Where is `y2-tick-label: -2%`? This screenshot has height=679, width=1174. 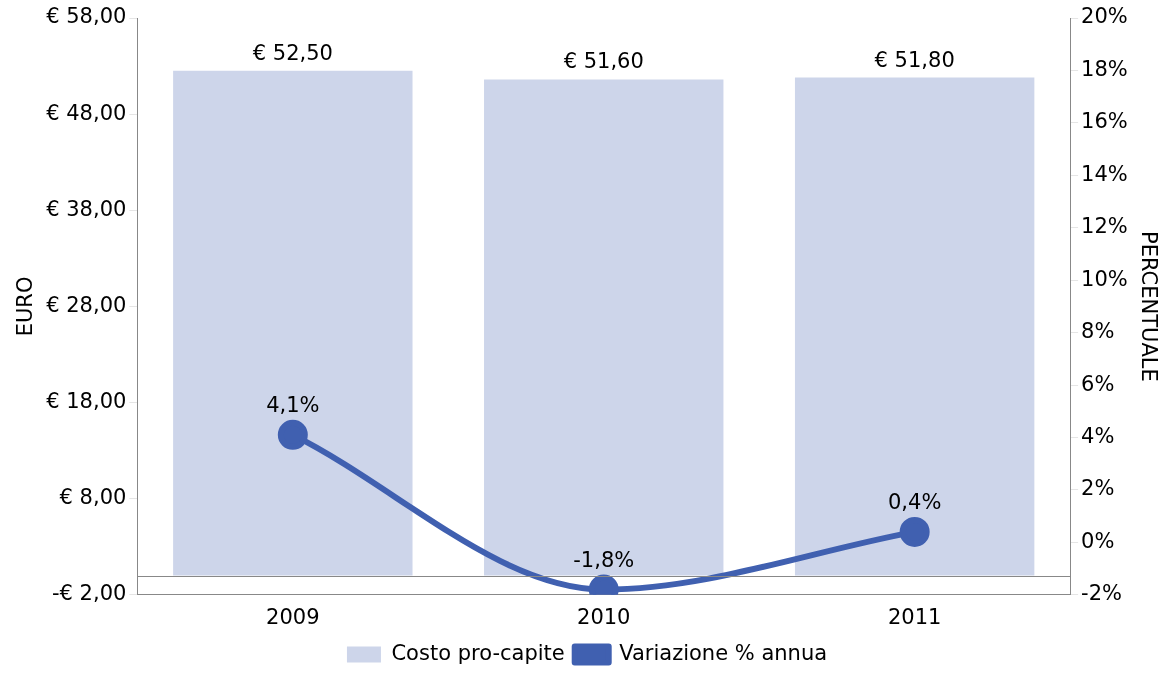 y2-tick-label: -2% is located at coordinates (1102, 593).